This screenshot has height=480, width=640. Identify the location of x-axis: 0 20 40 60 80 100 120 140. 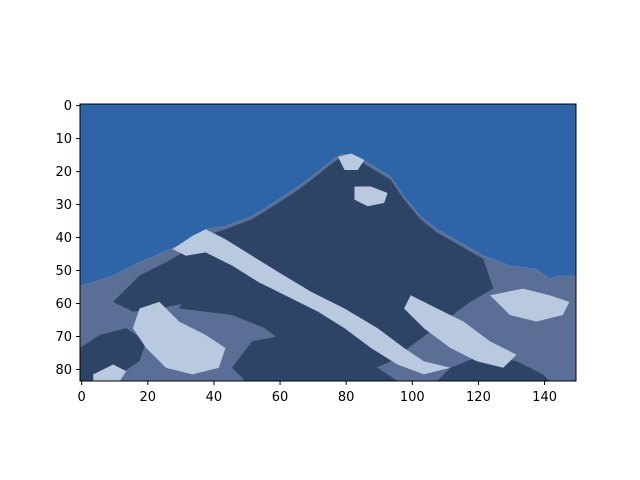
(317, 393).